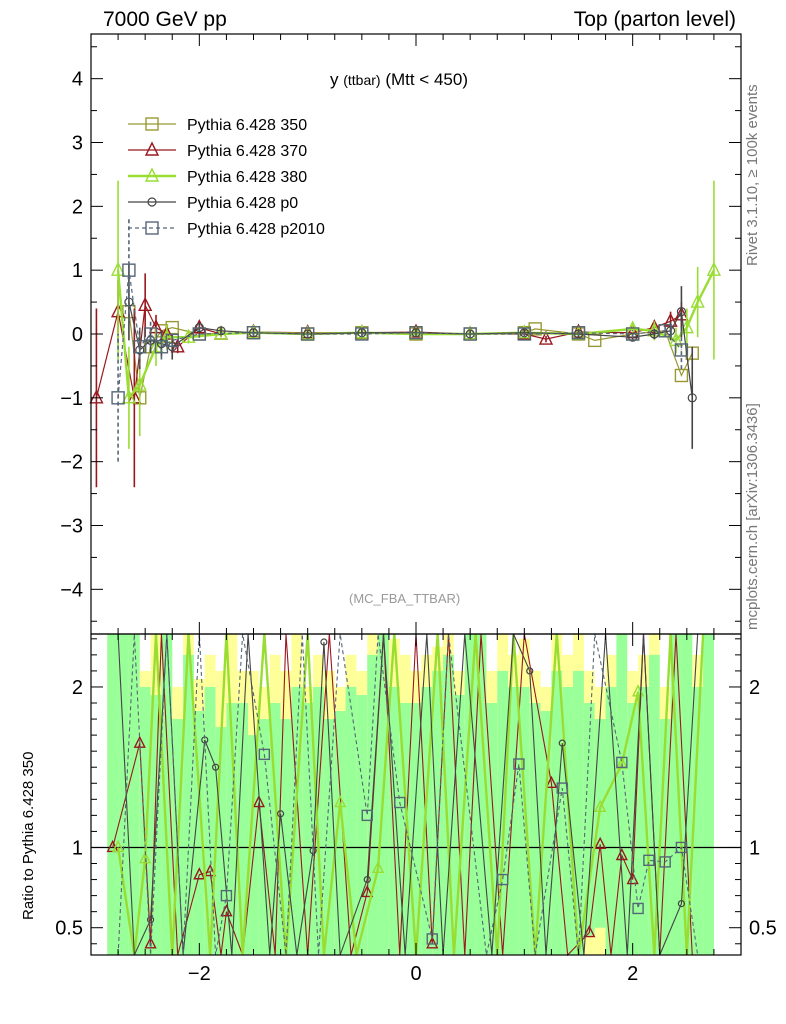 The height and width of the screenshot is (1024, 786). I want to click on series-line, so click(410, 349).